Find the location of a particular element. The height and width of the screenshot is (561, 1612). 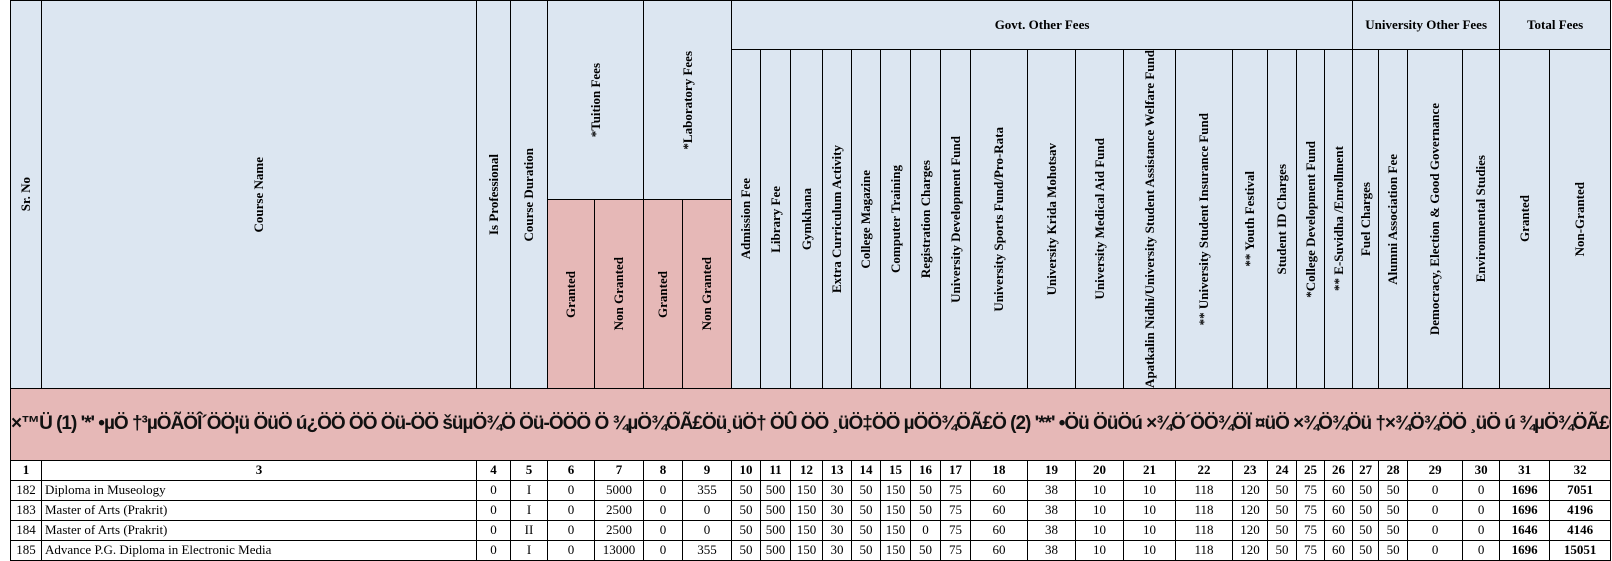

column-header-text: College Magazine is located at coordinates (865, 219).